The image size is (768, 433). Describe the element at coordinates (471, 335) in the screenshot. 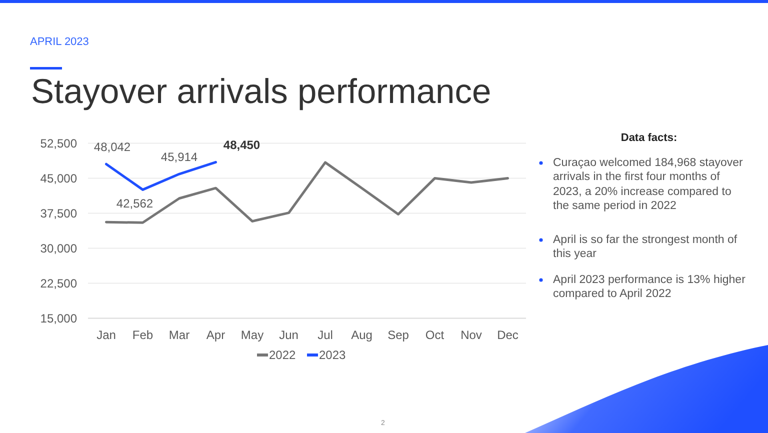

I see `x-tick-label: Nov` at that location.